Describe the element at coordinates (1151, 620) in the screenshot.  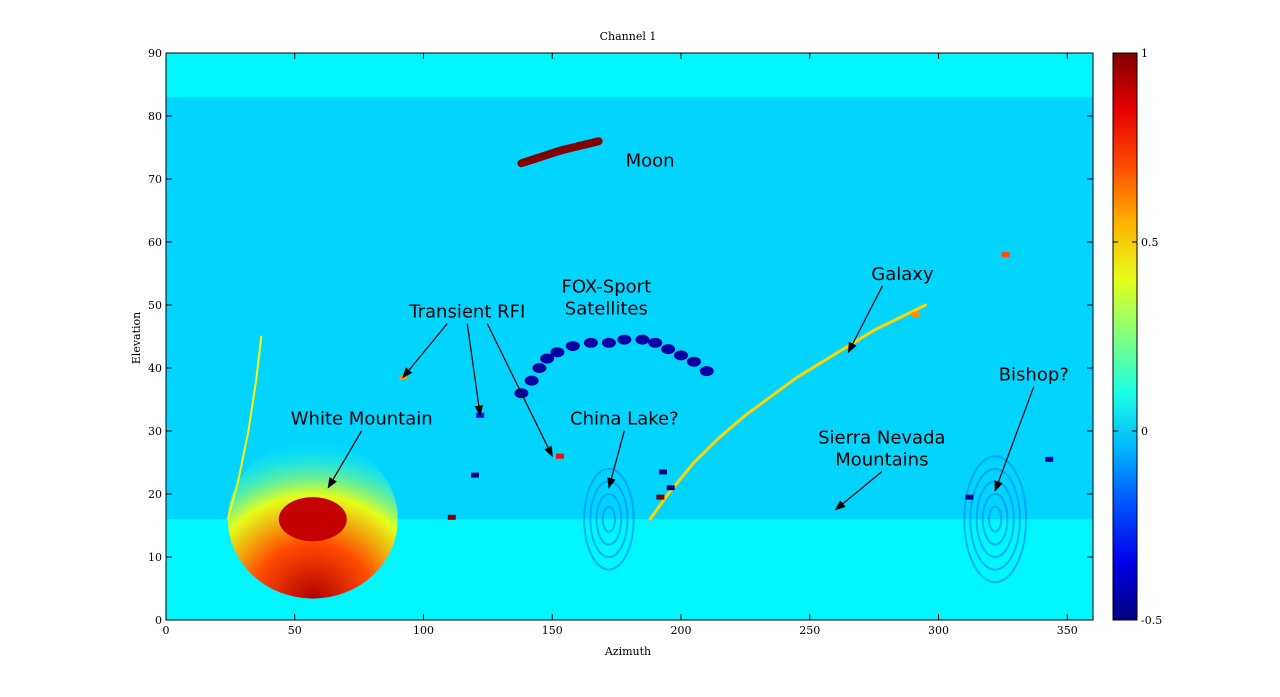
I see `colorbar-tick-label: -0.5` at that location.